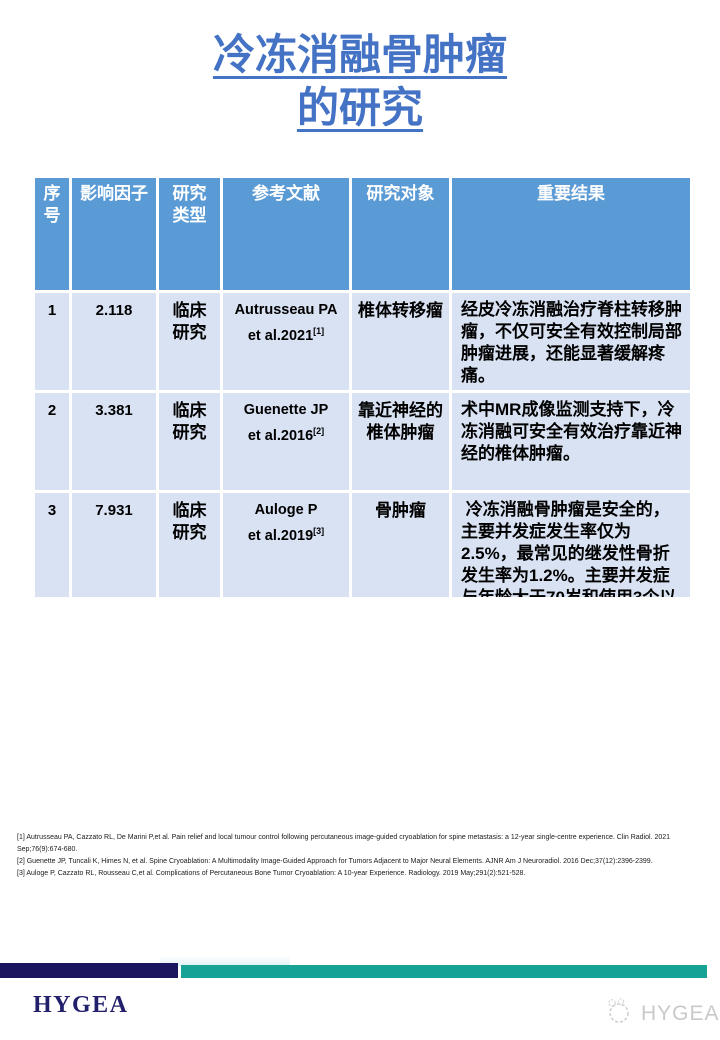  I want to click on cell-subject: 靠近神经的 椎体肿瘤, so click(400, 441).